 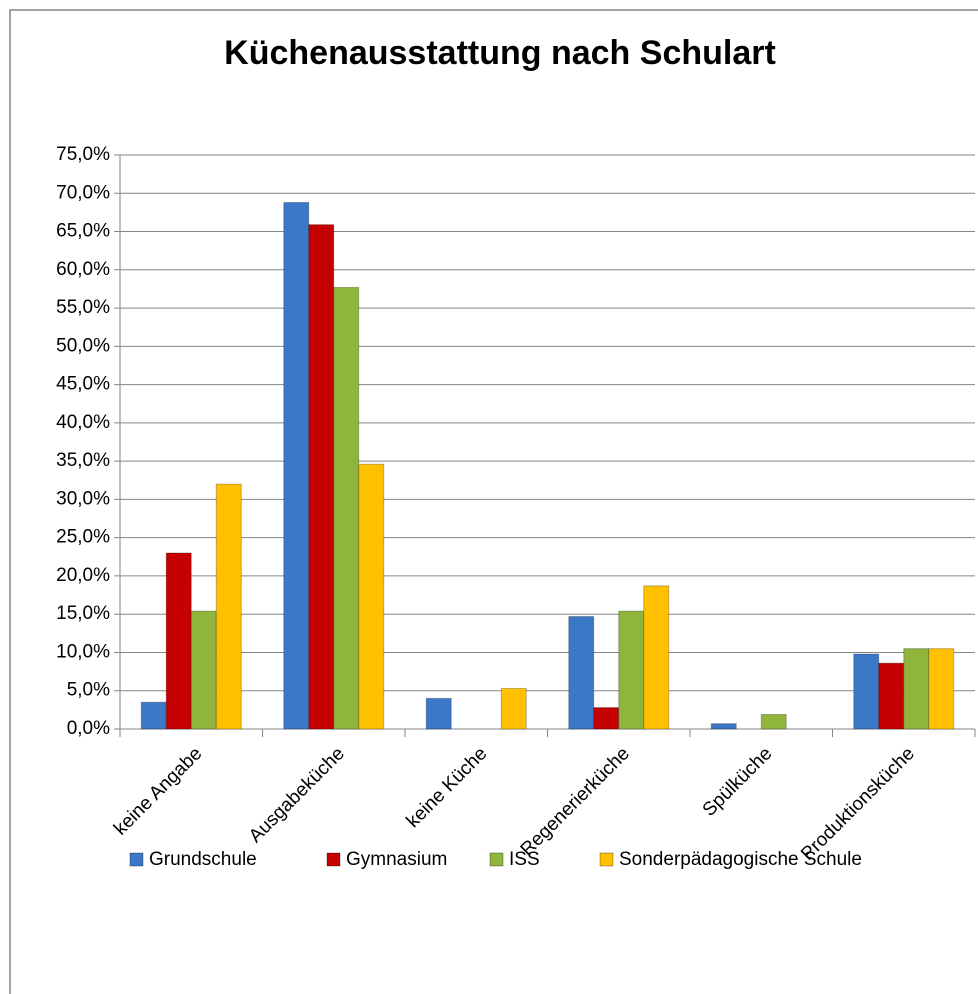 What do you see at coordinates (83, 575) in the screenshot?
I see `y-tick-label: 20,0%` at bounding box center [83, 575].